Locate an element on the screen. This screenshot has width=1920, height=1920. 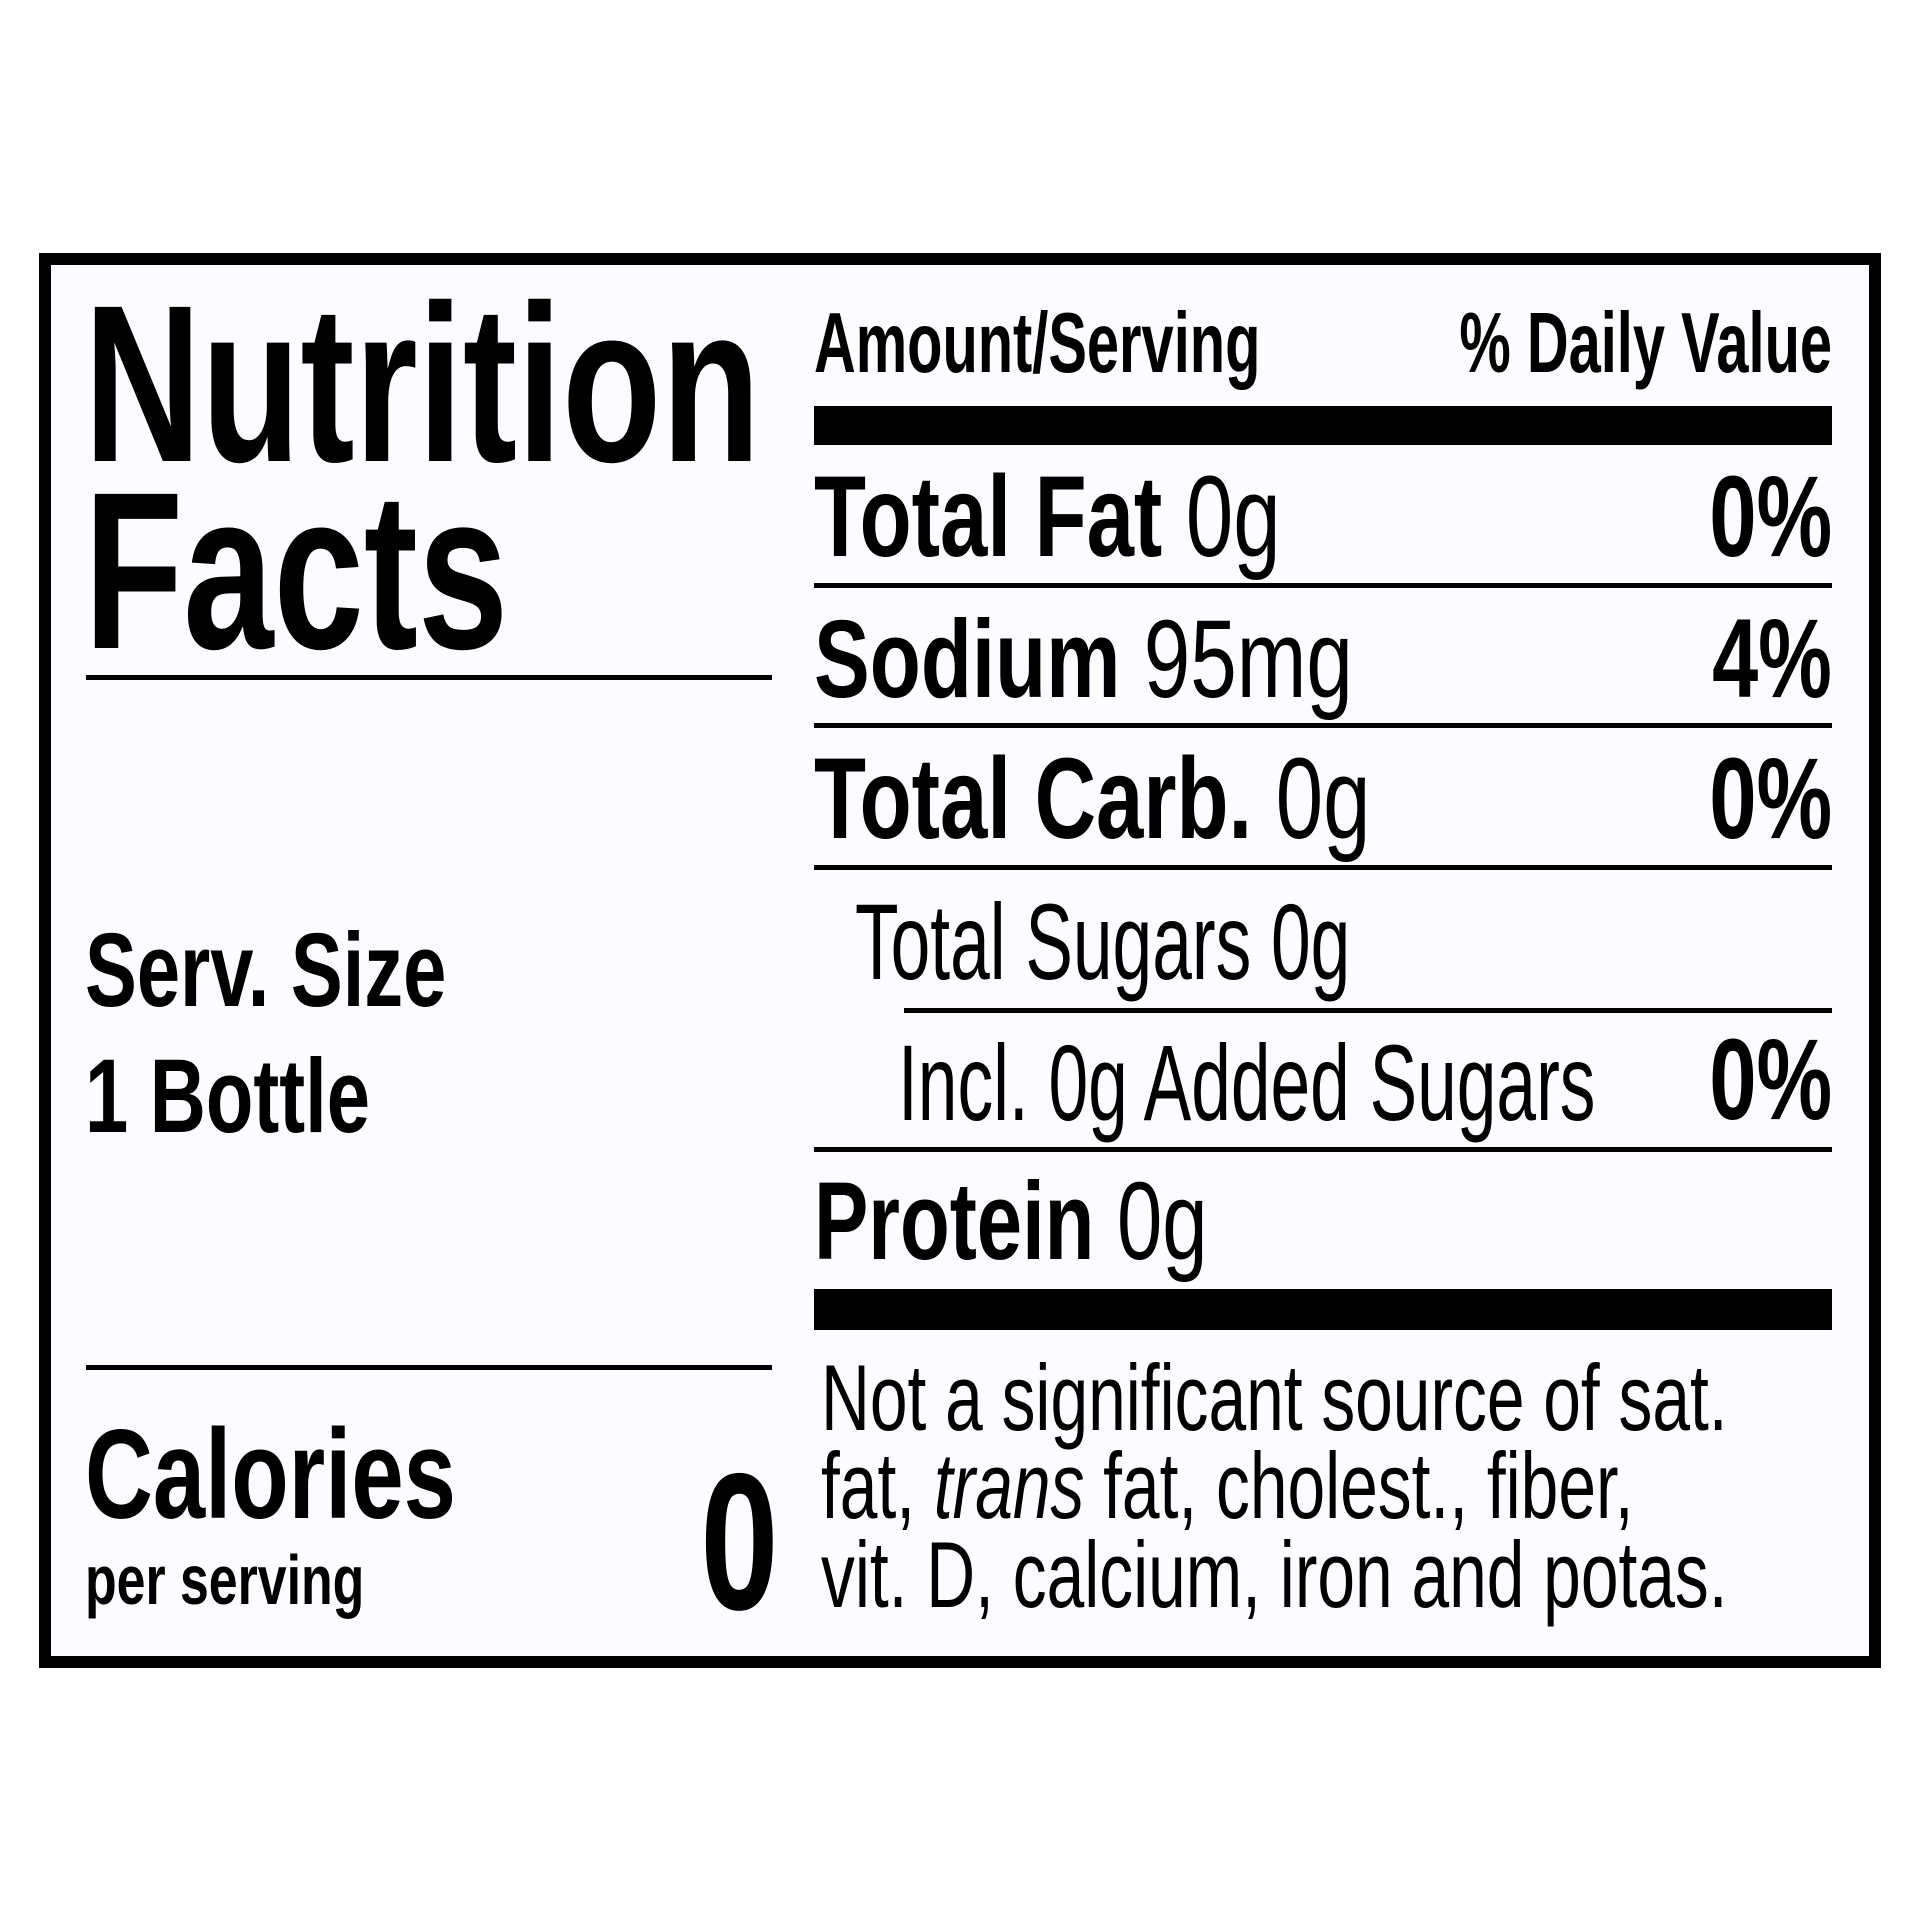
nutrient-name: Total Carb. is located at coordinates (1033, 799).